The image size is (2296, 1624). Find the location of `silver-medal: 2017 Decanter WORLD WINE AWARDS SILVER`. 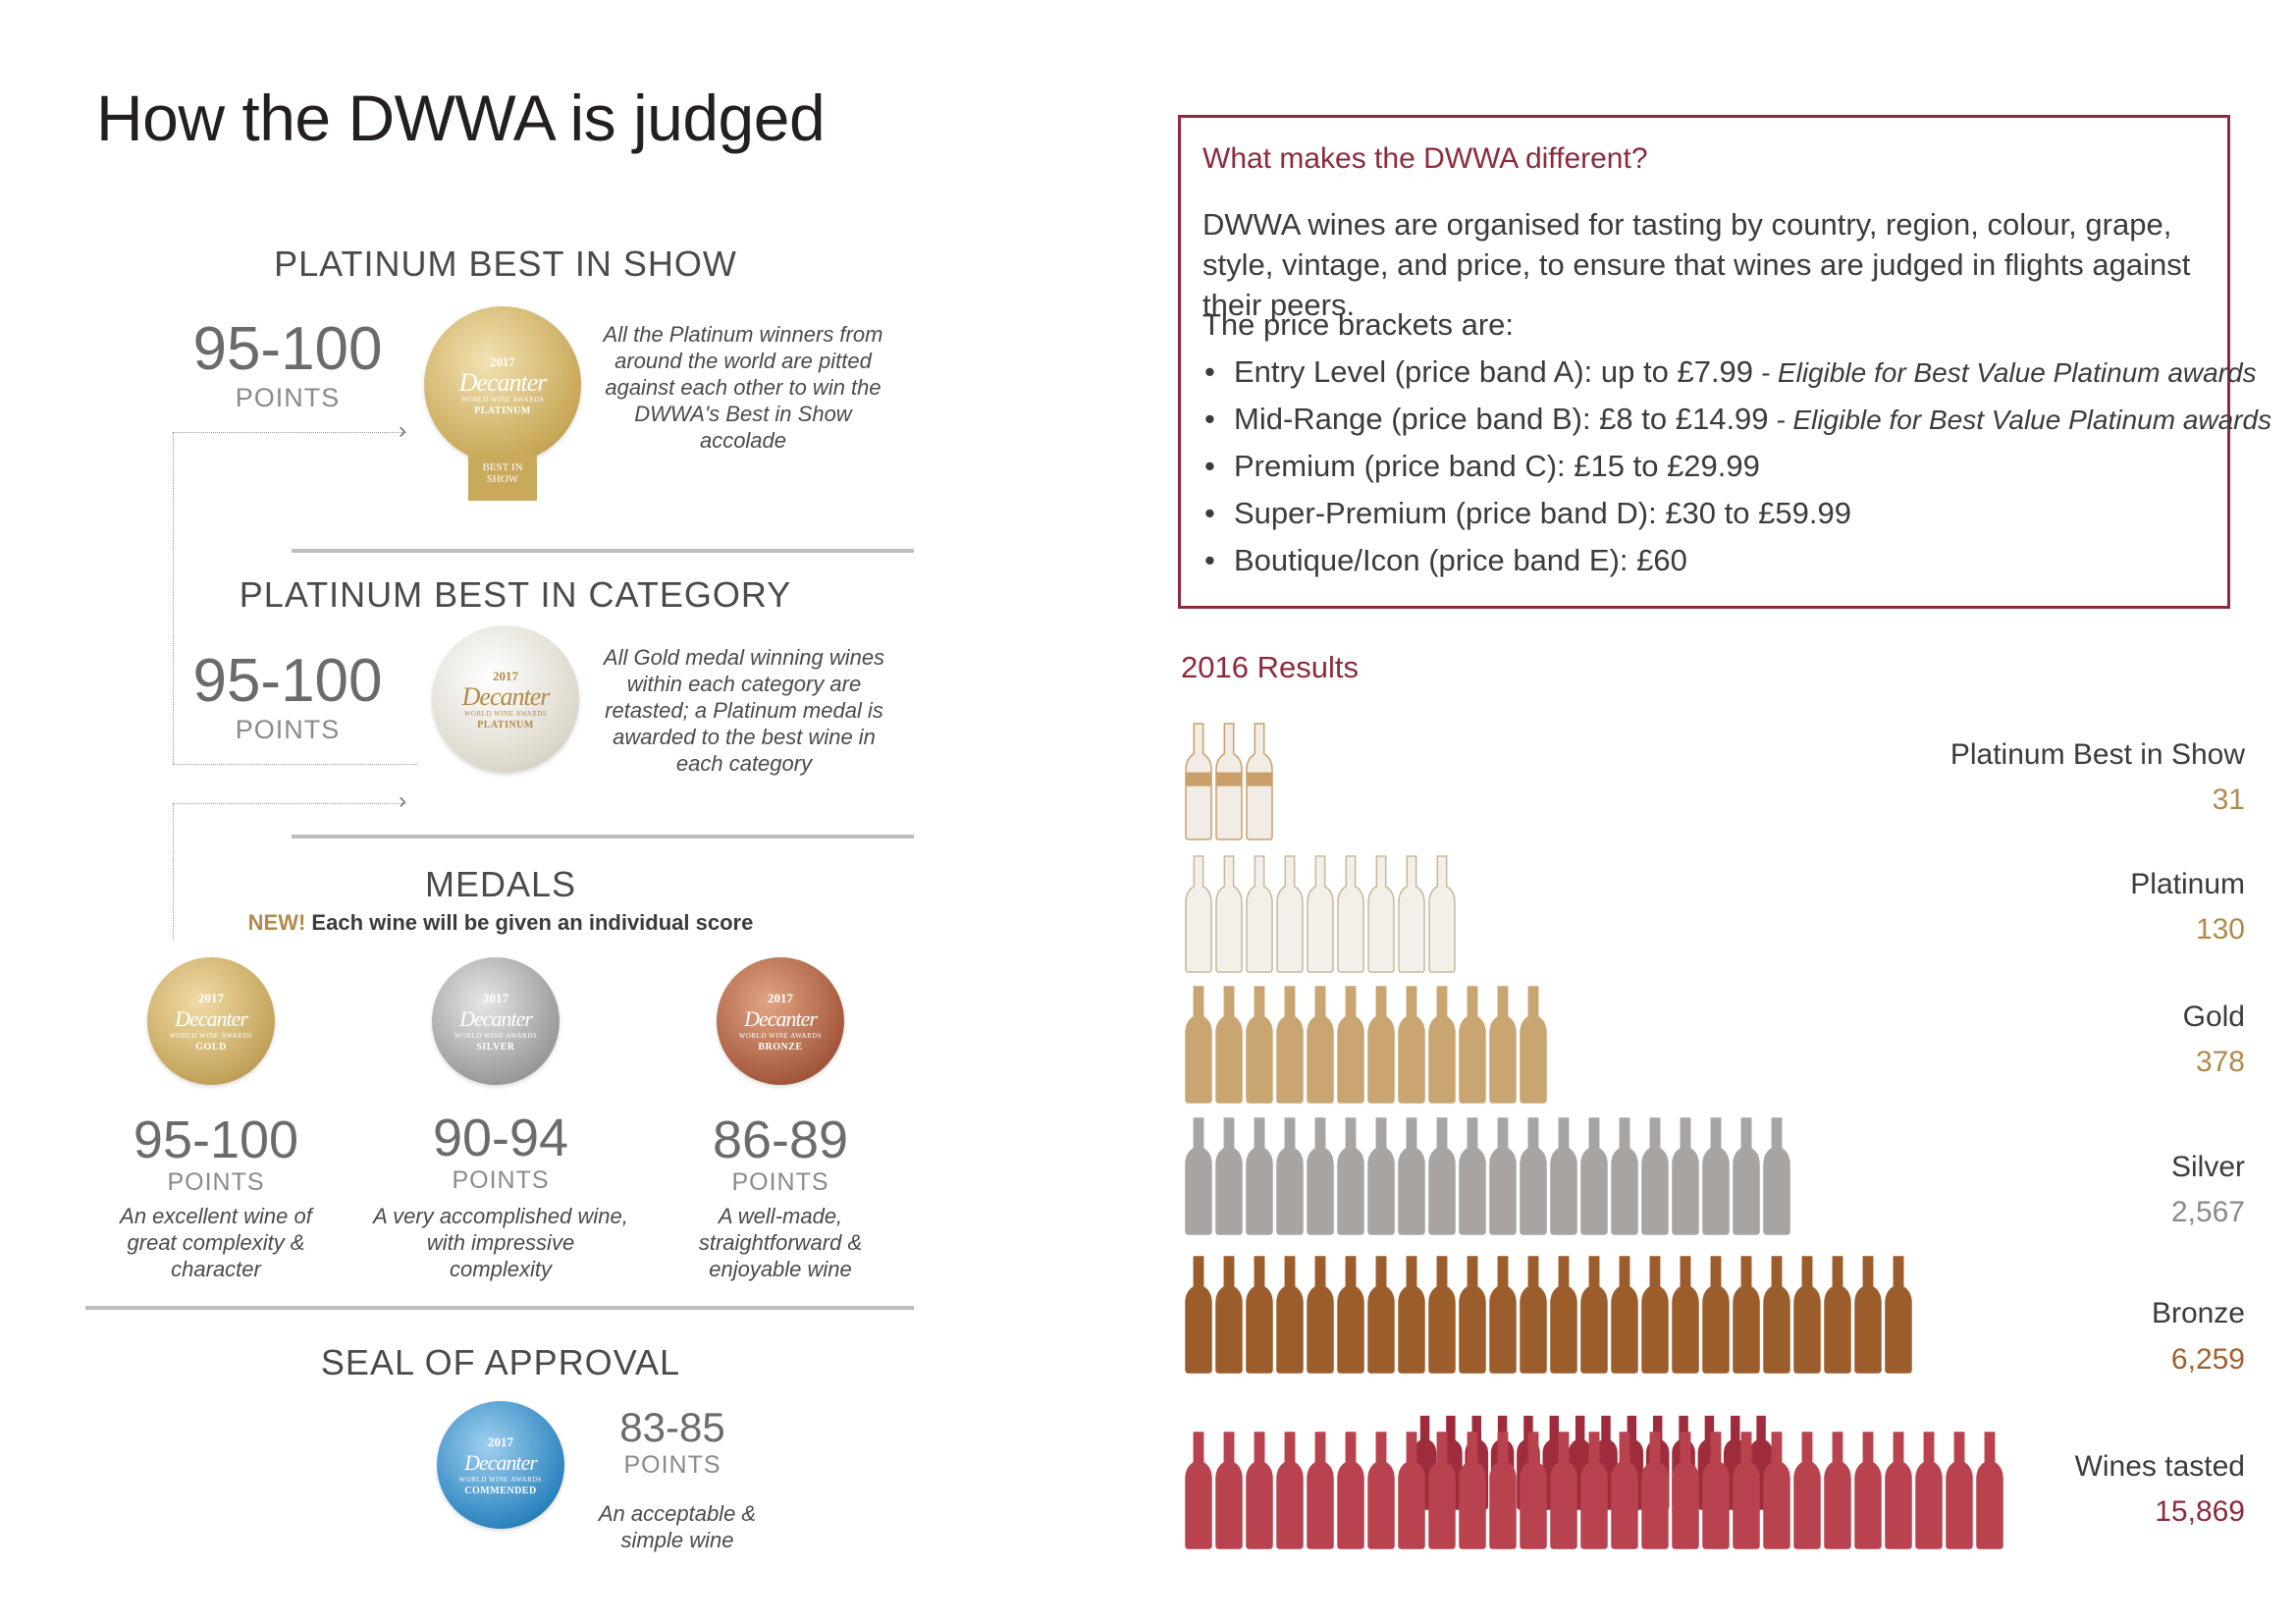

silver-medal: 2017 Decanter WORLD WINE AWARDS SILVER is located at coordinates (496, 1021).